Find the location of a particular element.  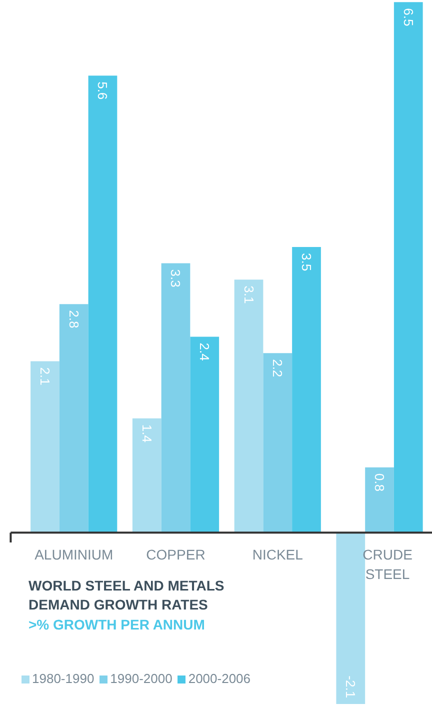

data-label: 5.6 is located at coordinates (102, 91).